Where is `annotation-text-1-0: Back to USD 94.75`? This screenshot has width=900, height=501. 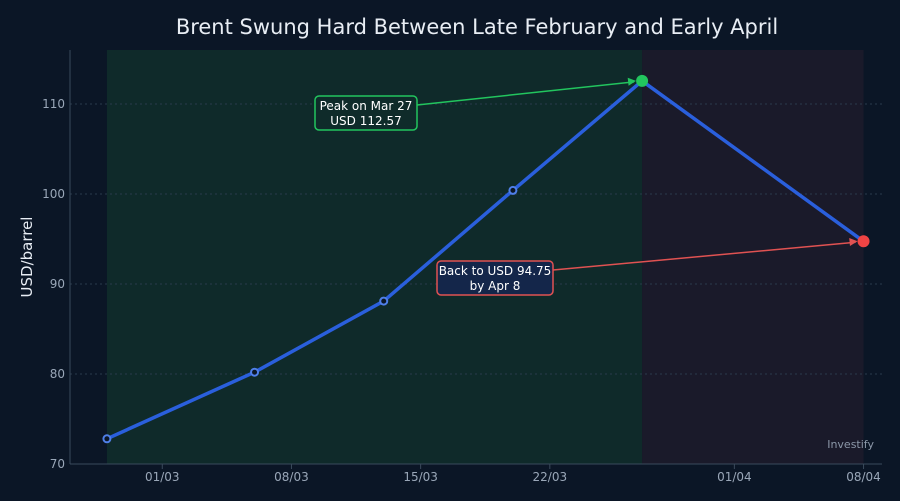 annotation-text-1-0: Back to USD 94.75 is located at coordinates (495, 271).